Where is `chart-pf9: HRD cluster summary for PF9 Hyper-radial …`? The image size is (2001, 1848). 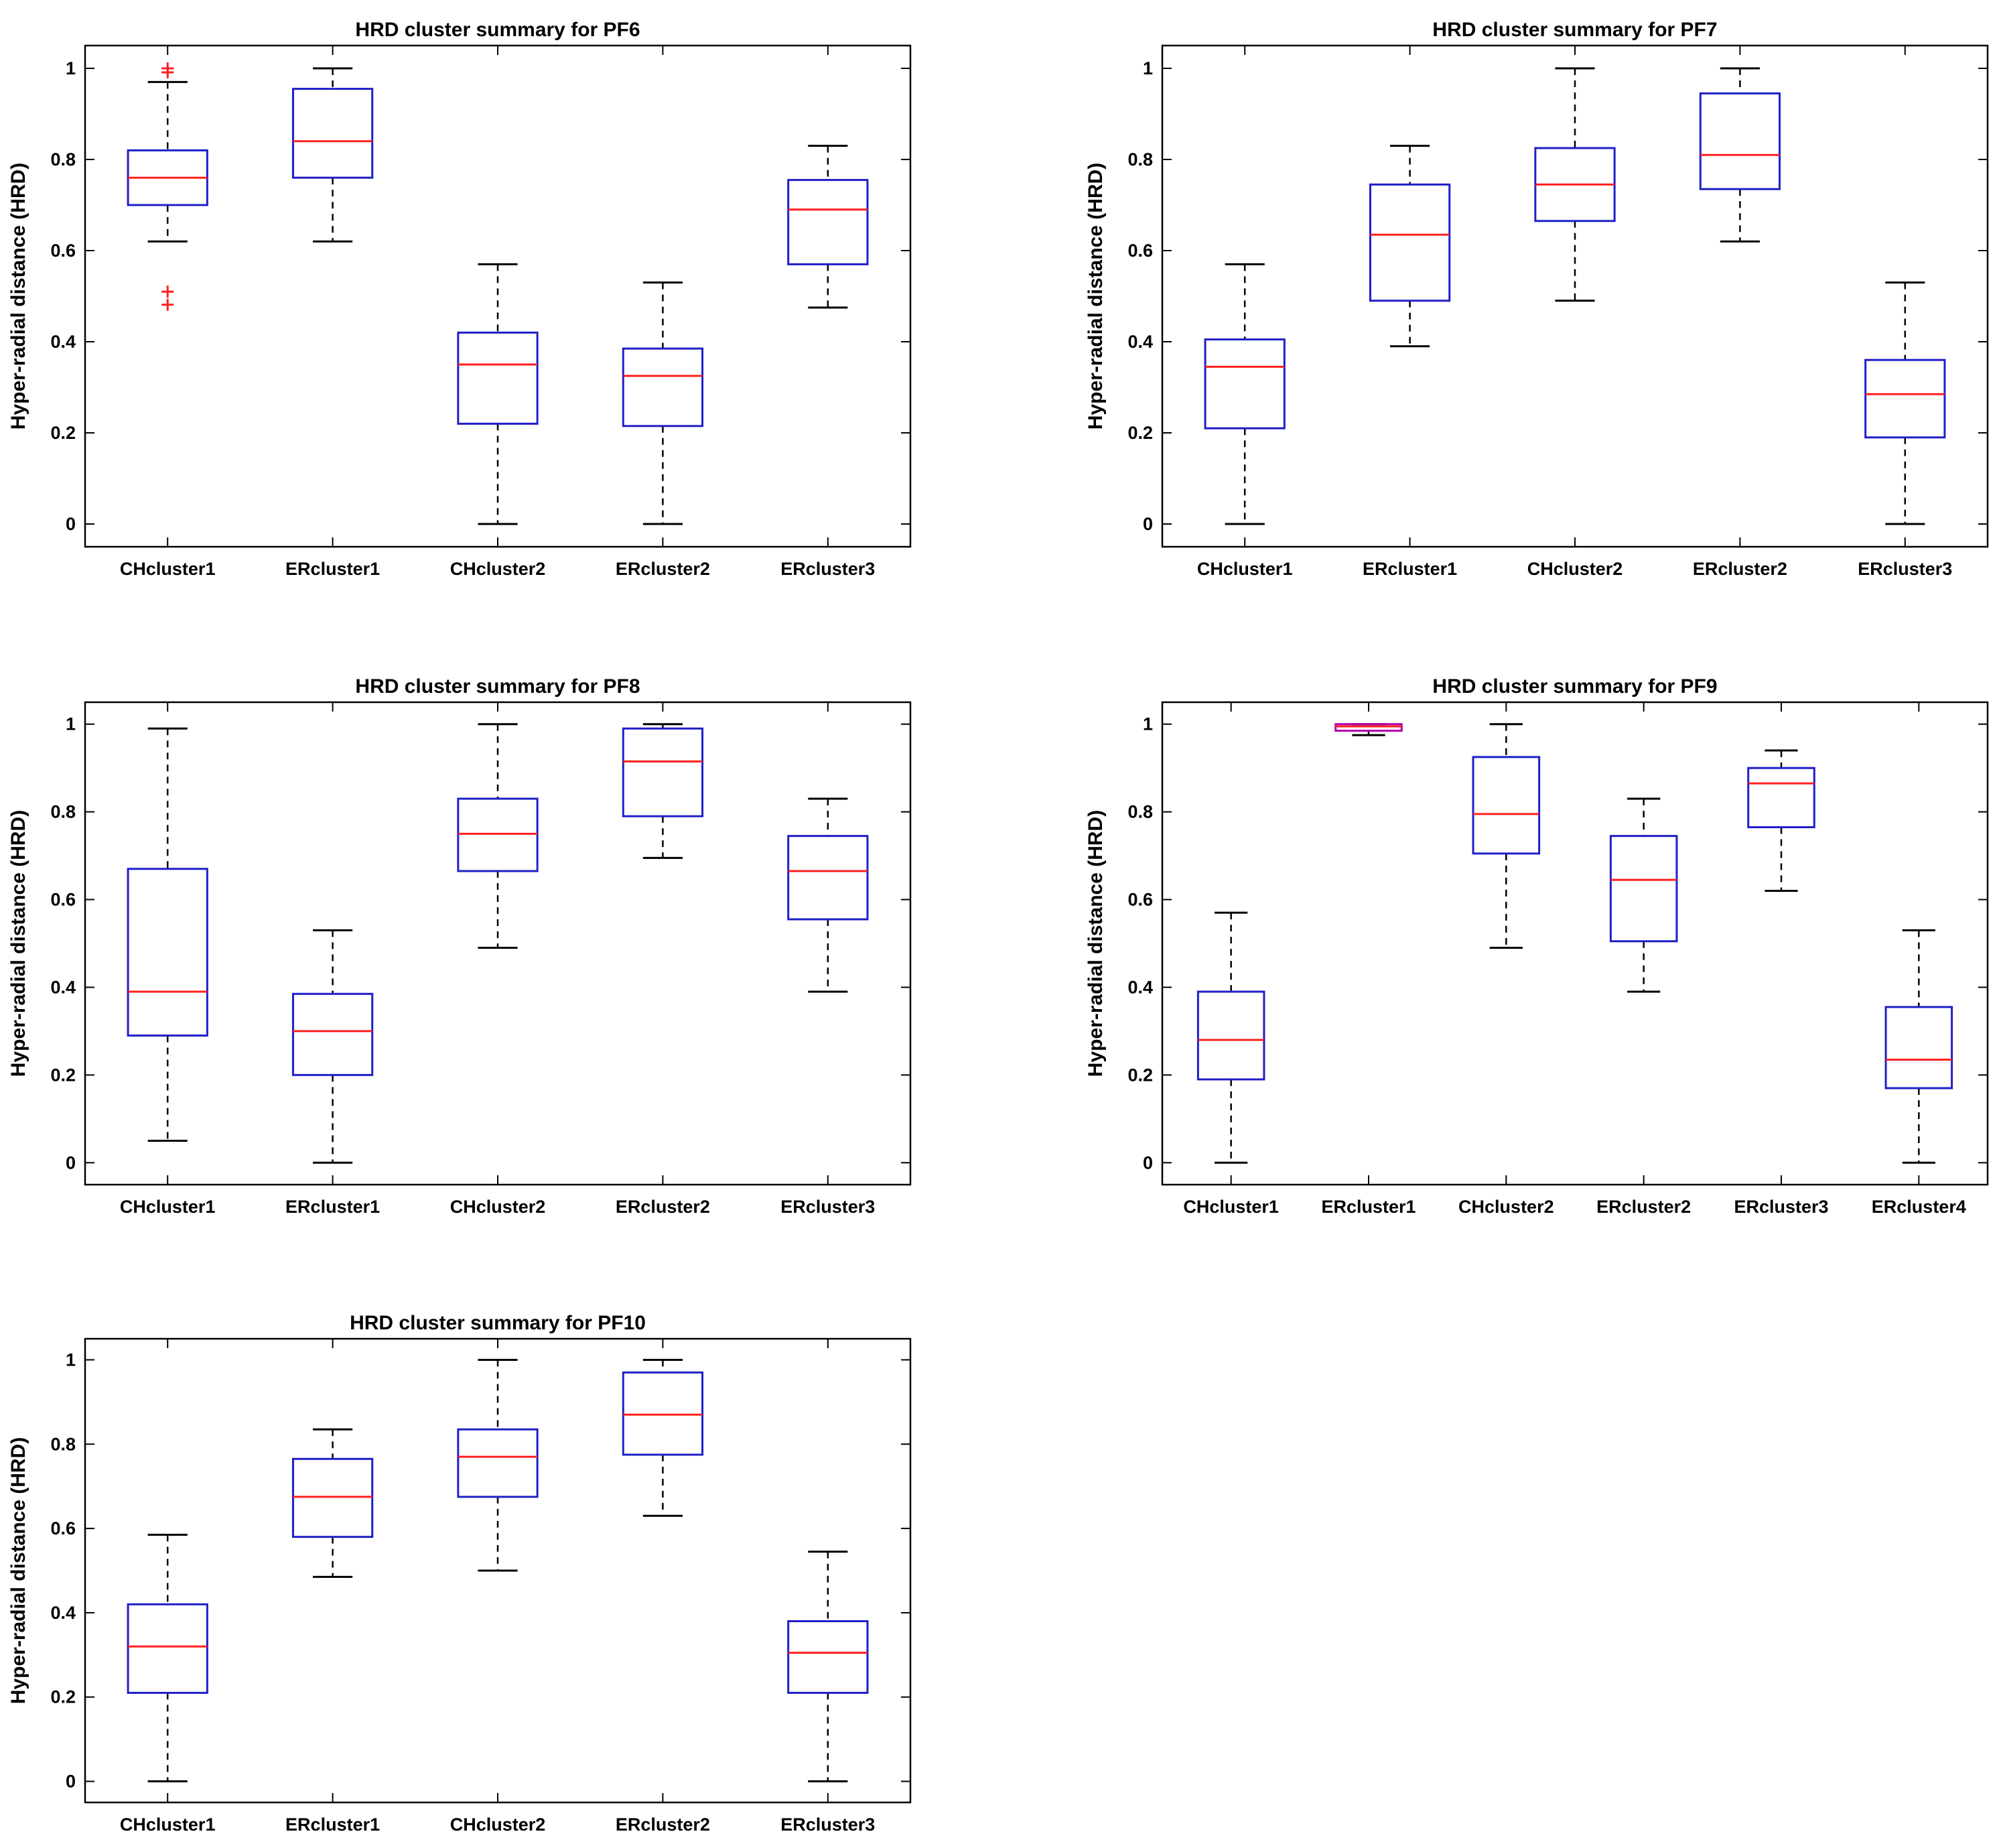
chart-pf9: HRD cluster summary for PF9 Hyper-radial … is located at coordinates (1537, 946).